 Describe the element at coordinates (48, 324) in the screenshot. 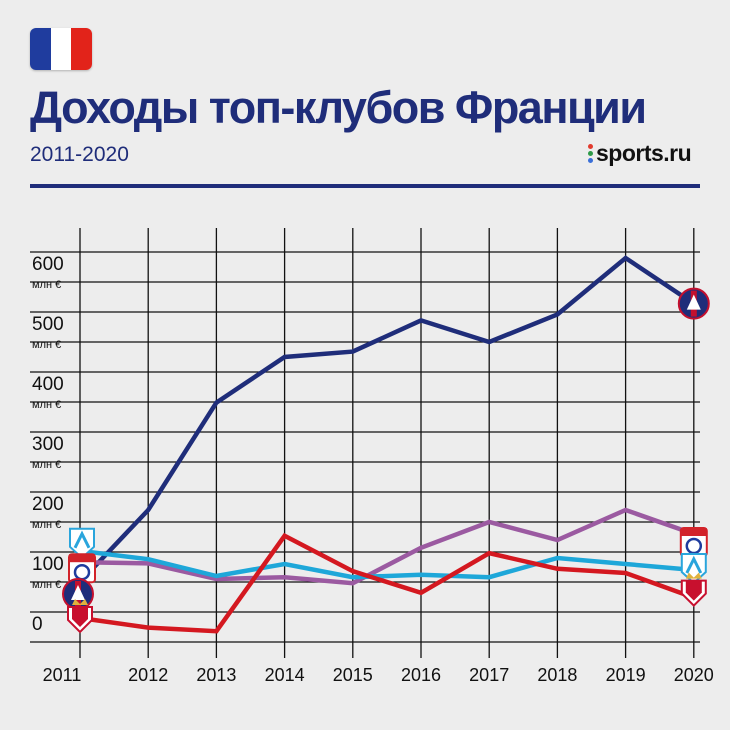

I see `y-tick-label: 500` at that location.